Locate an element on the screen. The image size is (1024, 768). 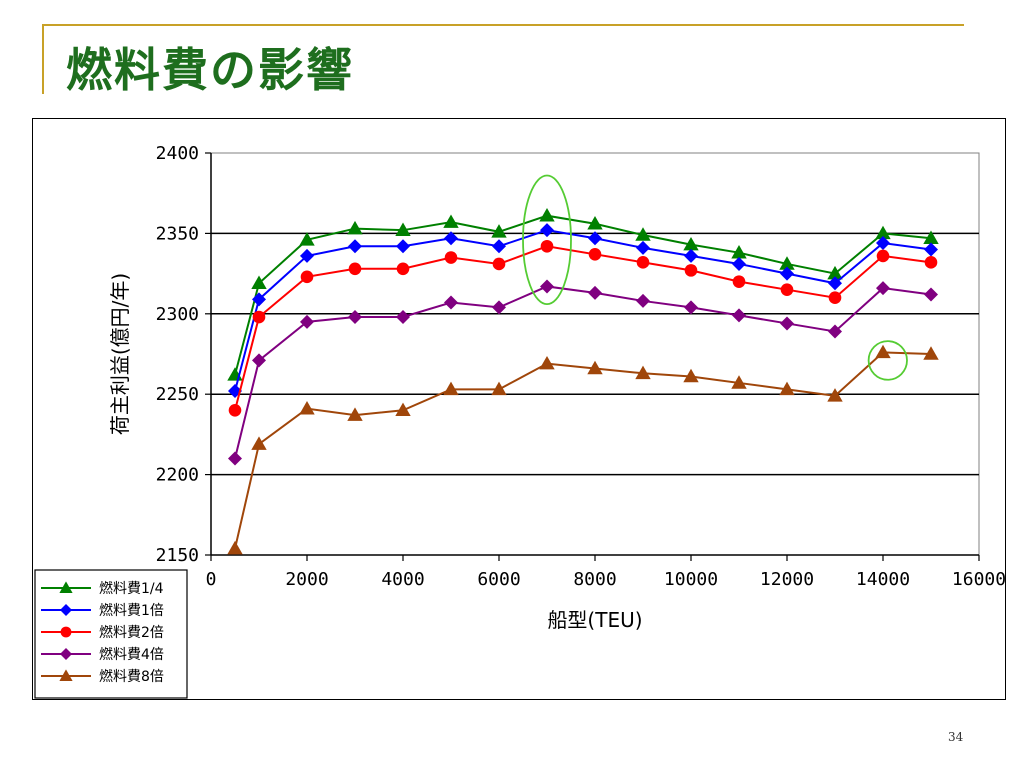
y-tick-label: 2300 is located at coordinates (177, 314).